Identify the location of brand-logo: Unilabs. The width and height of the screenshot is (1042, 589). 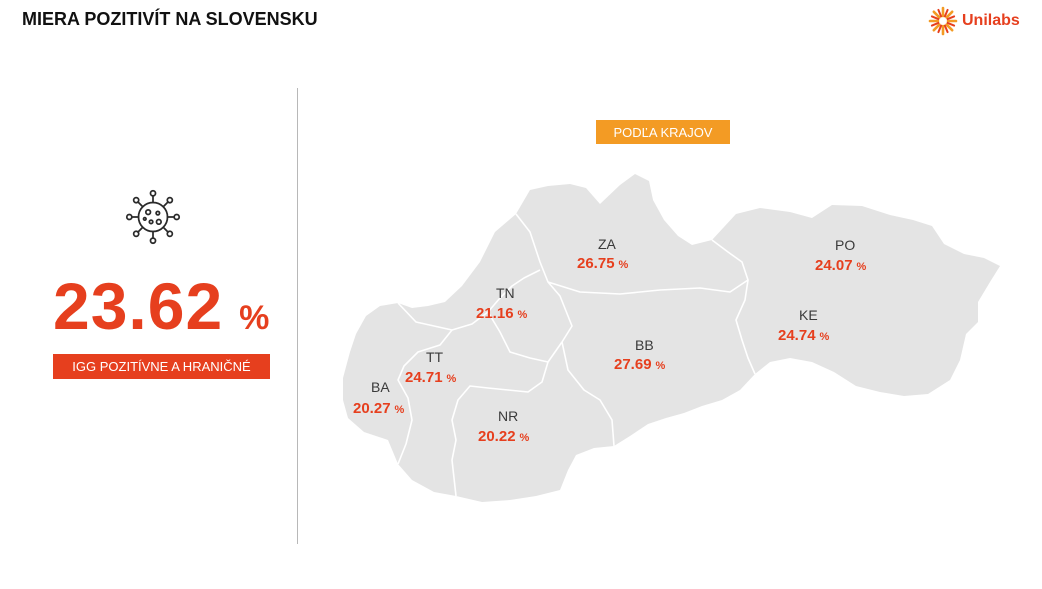
(974, 21).